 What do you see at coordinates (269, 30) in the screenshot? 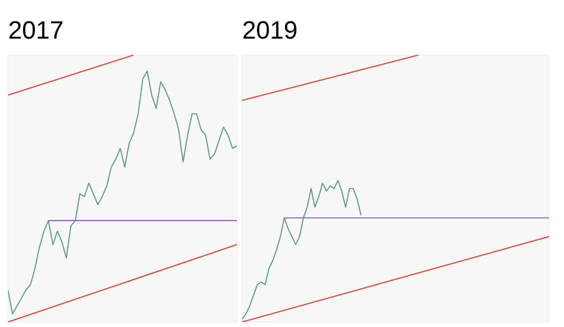
I see `chart-title: 2019` at bounding box center [269, 30].